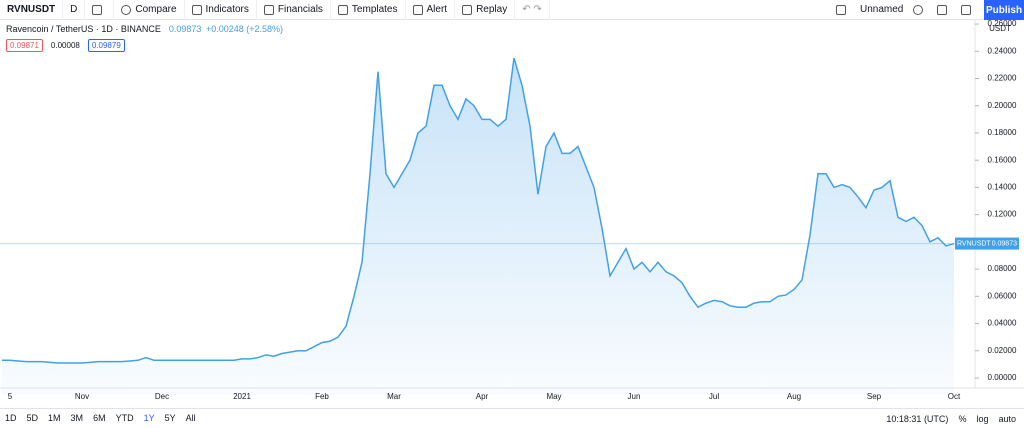 Image resolution: width=1024 pixels, height=428 pixels. What do you see at coordinates (1002, 377) in the screenshot?
I see `y-tick-label: 0.00000` at bounding box center [1002, 377].